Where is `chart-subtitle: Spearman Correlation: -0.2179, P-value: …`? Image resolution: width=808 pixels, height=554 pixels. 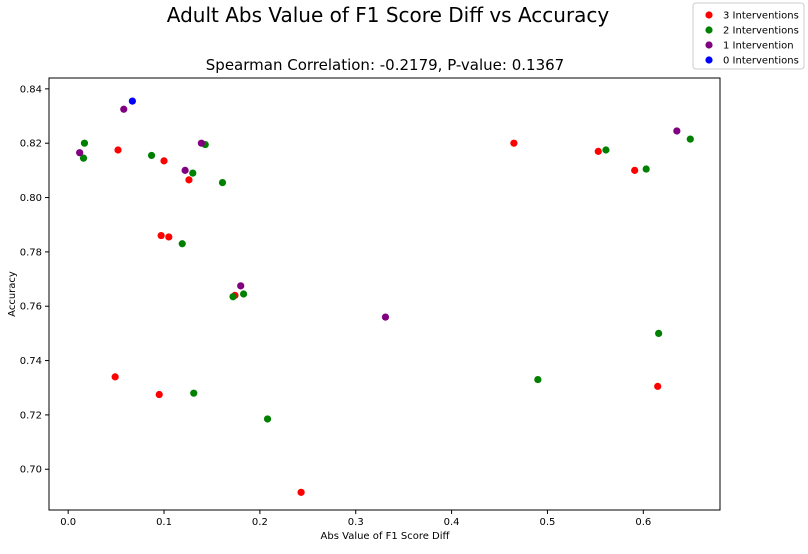
chart-subtitle: Spearman Correlation: -0.2179, P-value: … is located at coordinates (385, 65).